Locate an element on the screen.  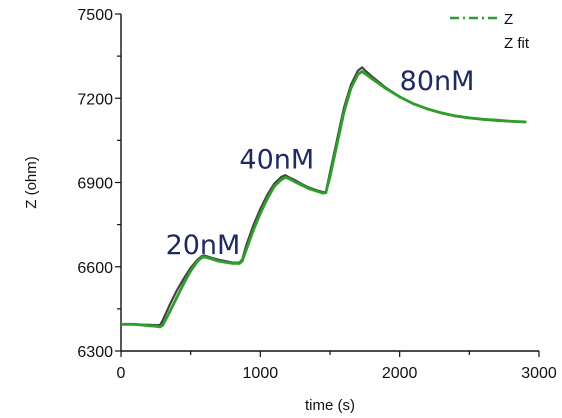
y-tick-label-7200: 7200 is located at coordinates (95, 99).